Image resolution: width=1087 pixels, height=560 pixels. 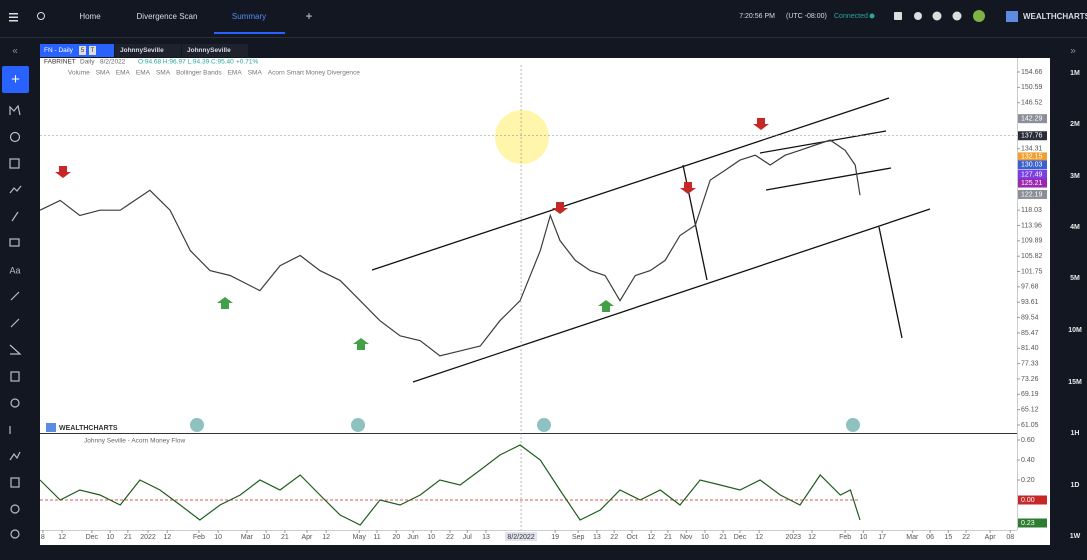 I want to click on profile-icon, so click(x=979, y=16).